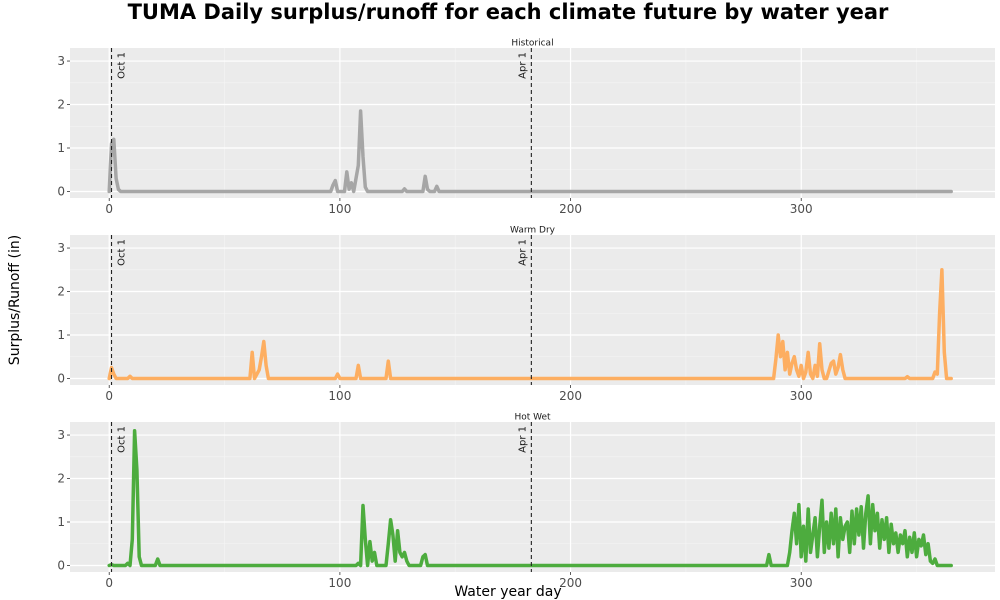 Image resolution: width=1000 pixels, height=600 pixels. I want to click on panel-title: Hot Wet, so click(532, 418).